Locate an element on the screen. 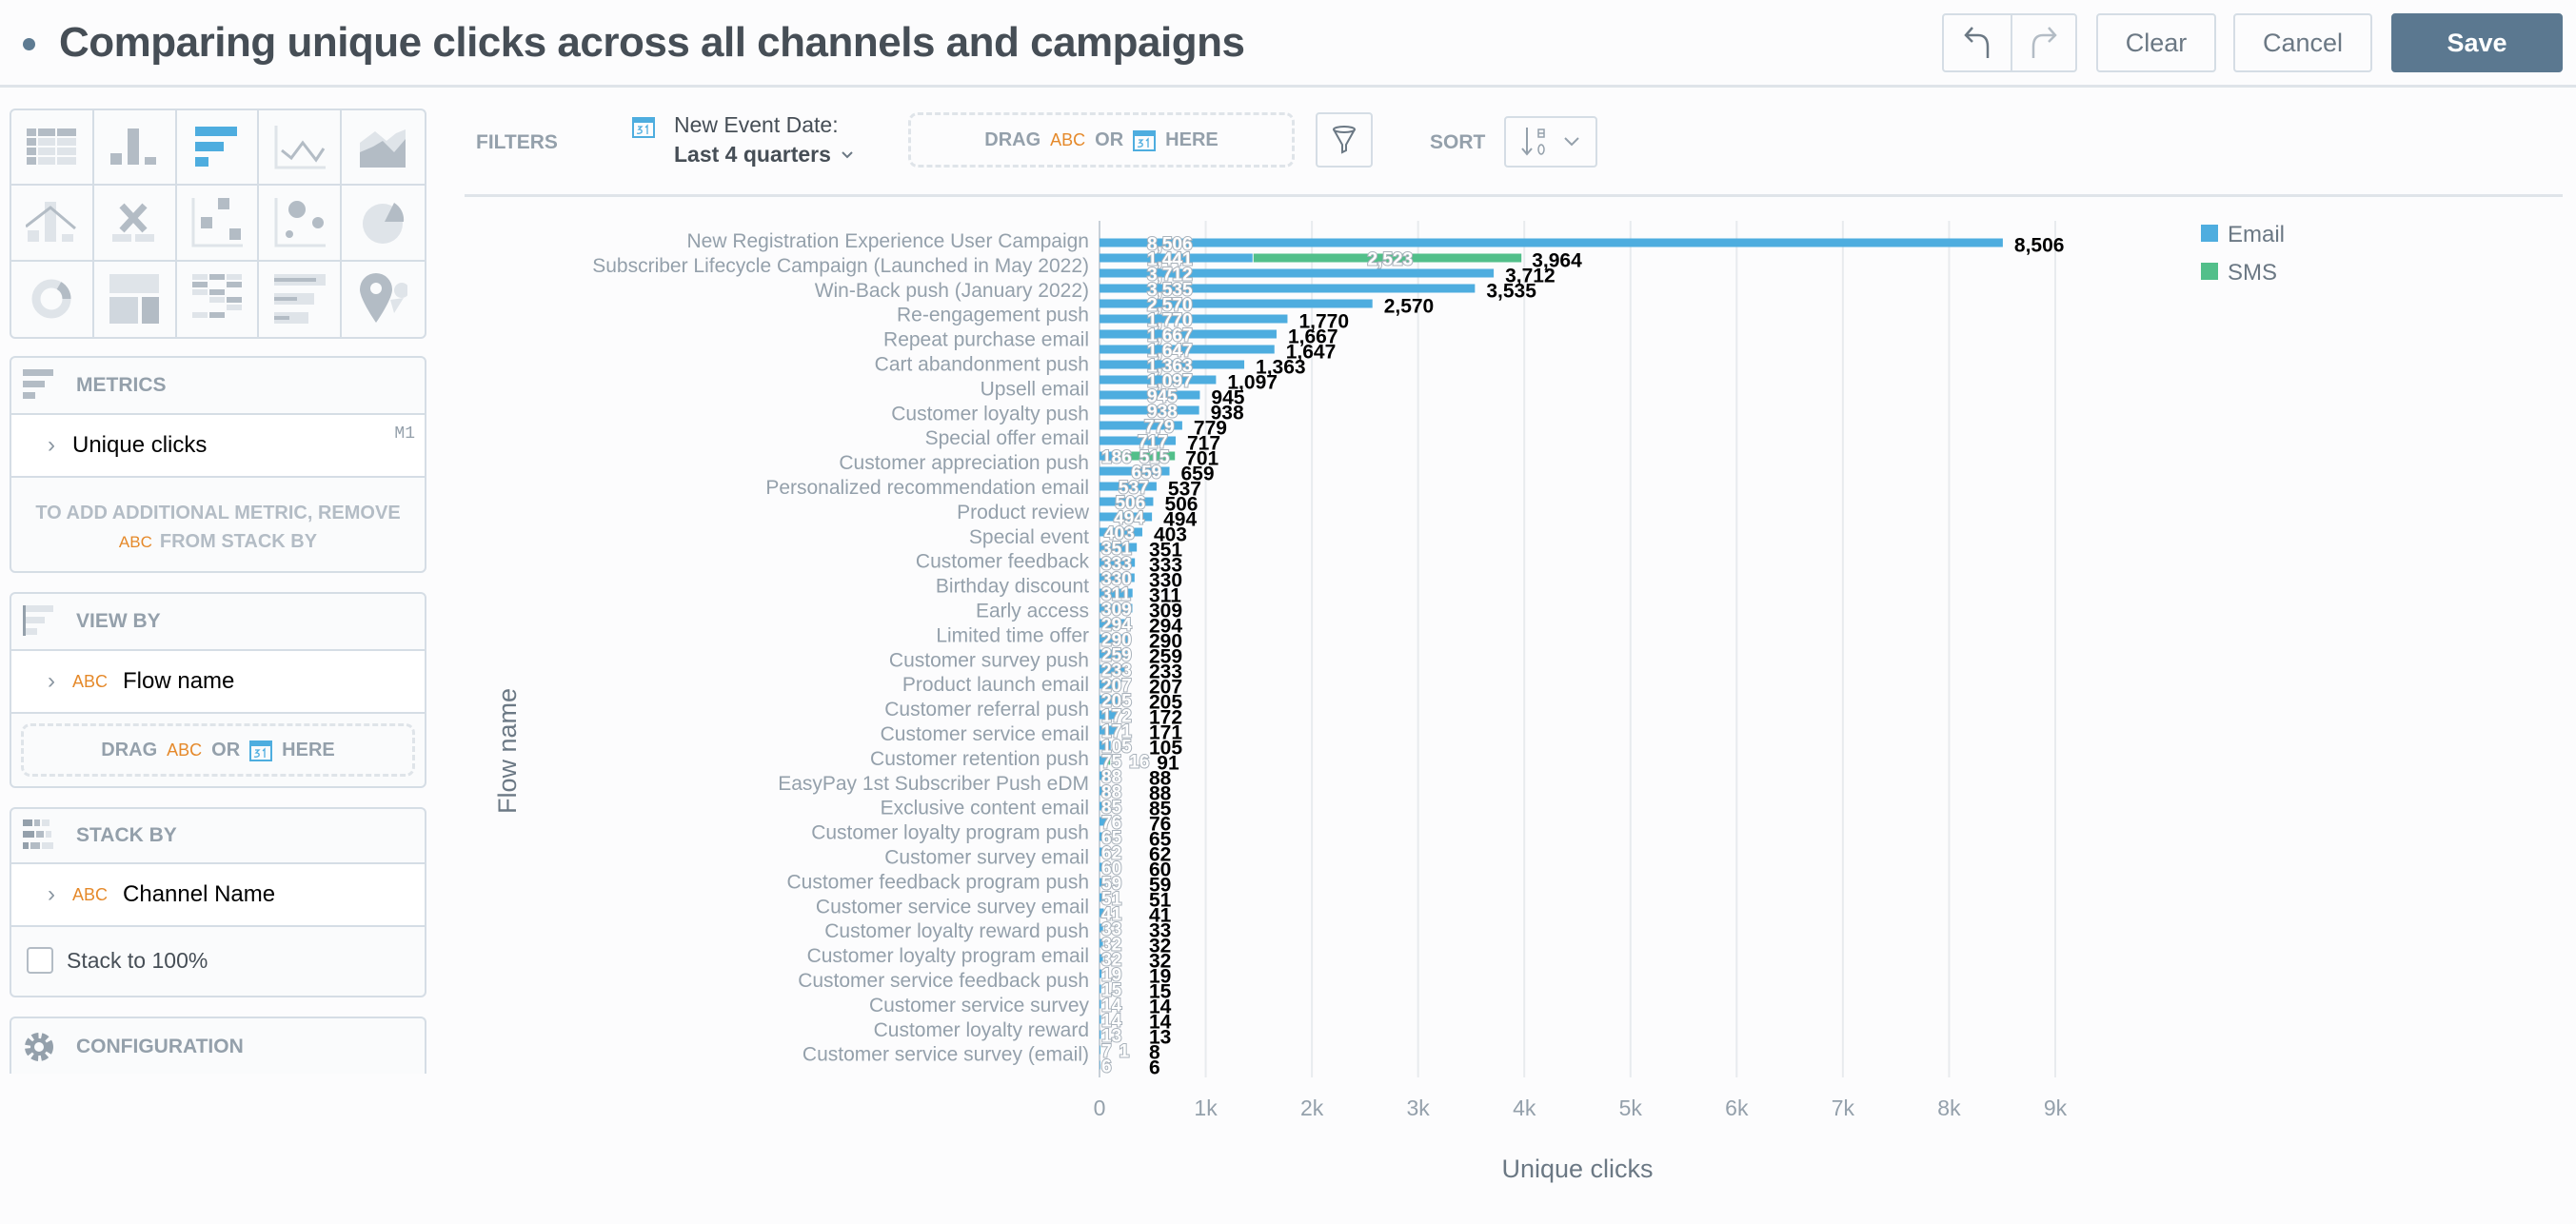 This screenshot has height=1224, width=2576. metrics-title: METRICS is located at coordinates (121, 385).